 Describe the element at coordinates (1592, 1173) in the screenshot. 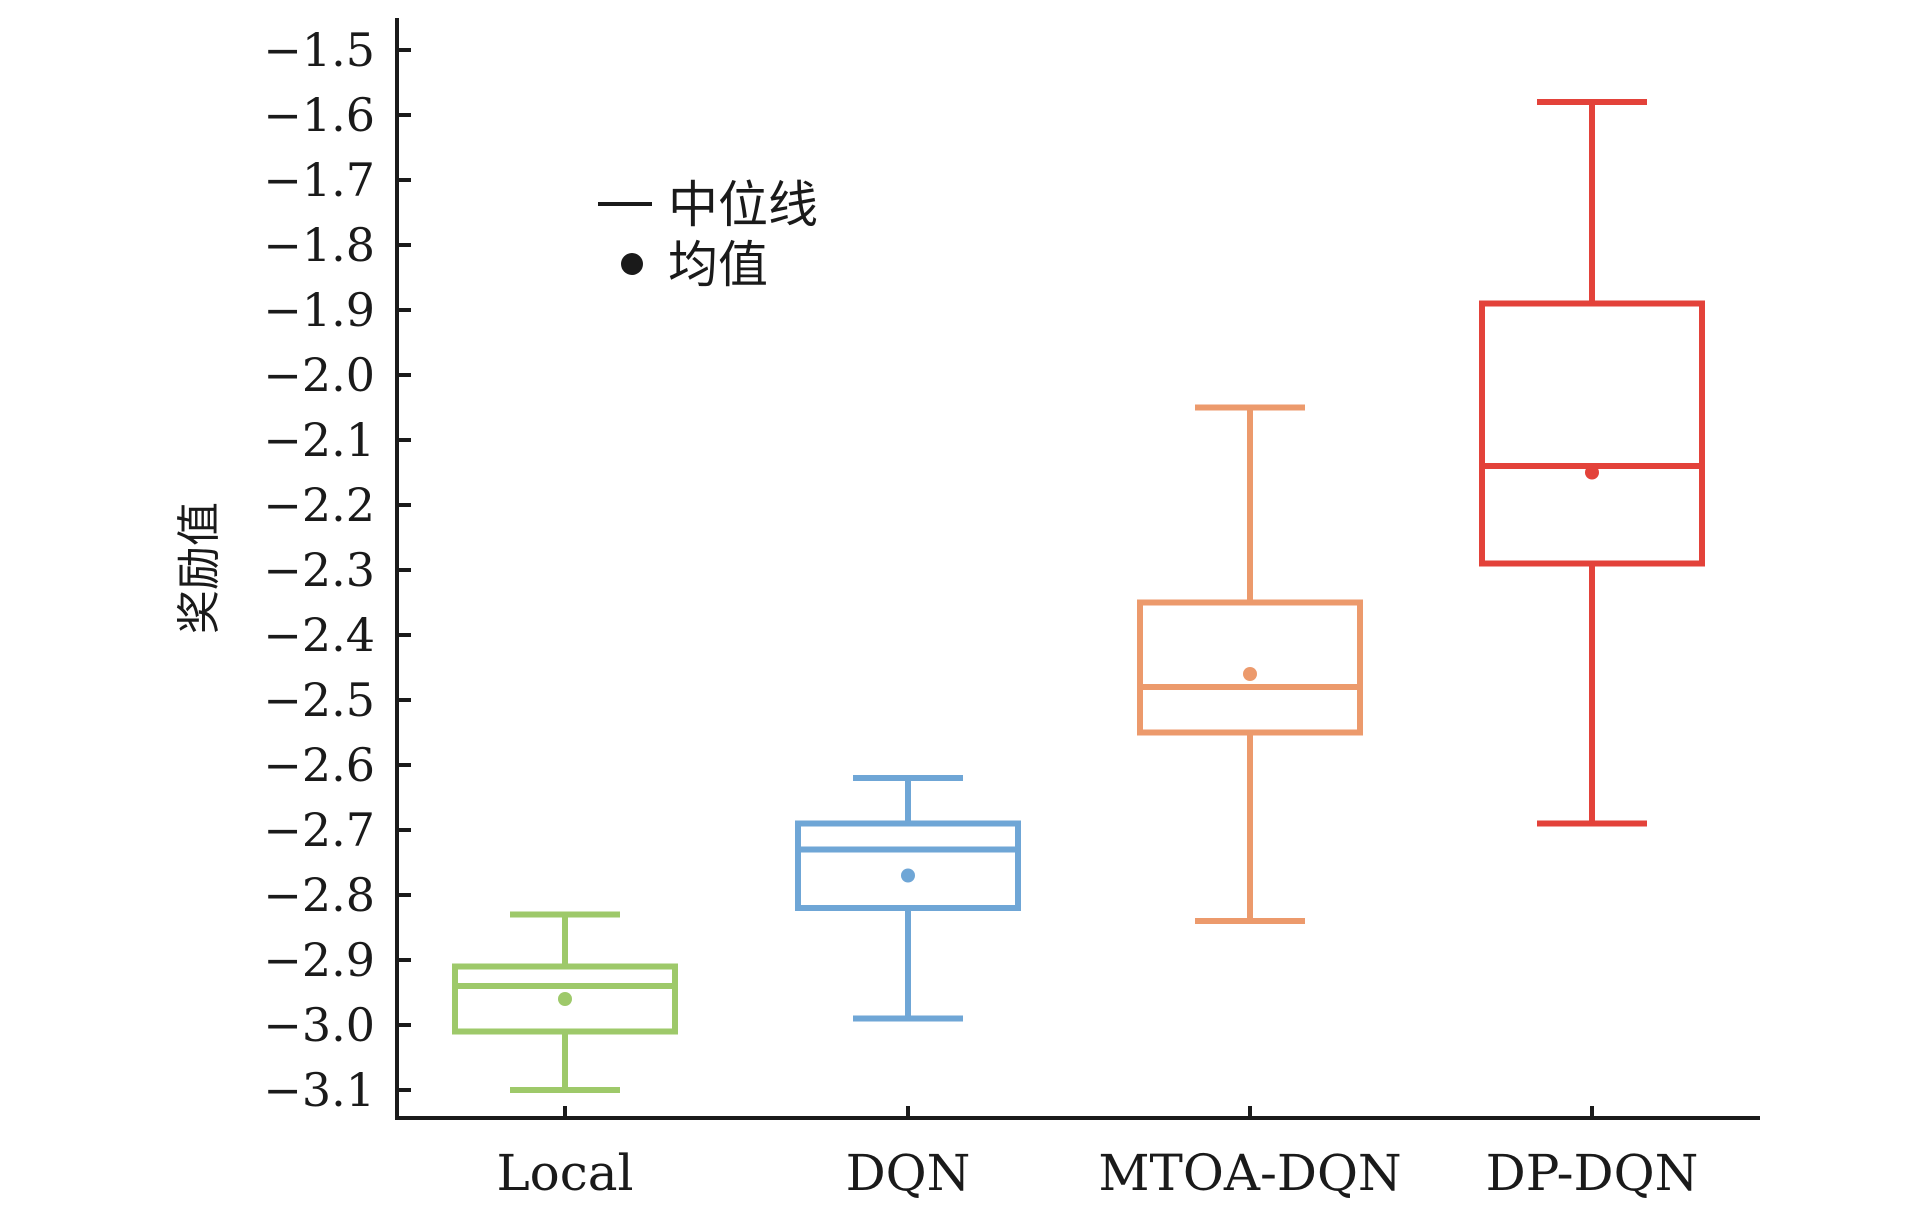

I see `x-tick-label: DP-DQN` at that location.